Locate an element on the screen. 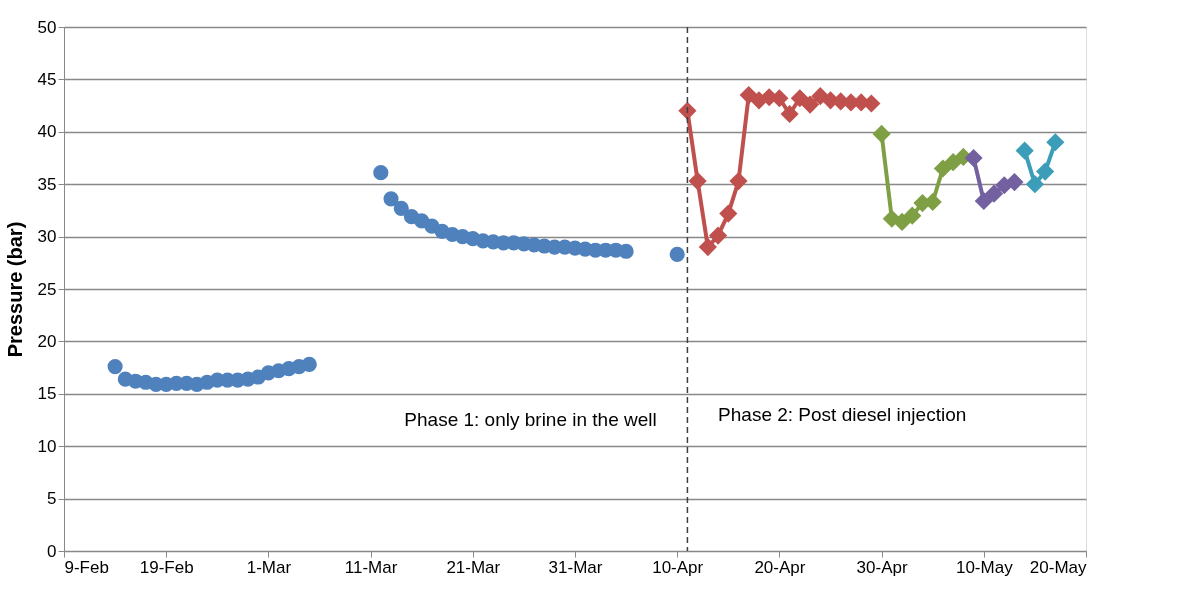  y-tick-label: 10 is located at coordinates (47, 446).